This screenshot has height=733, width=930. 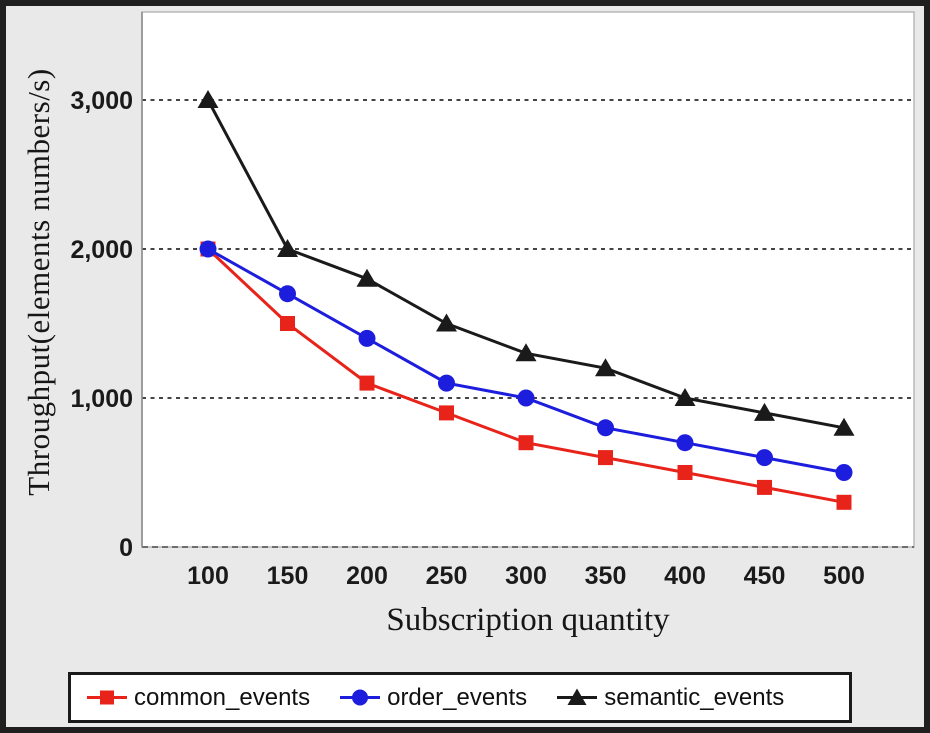 What do you see at coordinates (577, 696) in the screenshot?
I see `legend-marker-triangle-icon` at bounding box center [577, 696].